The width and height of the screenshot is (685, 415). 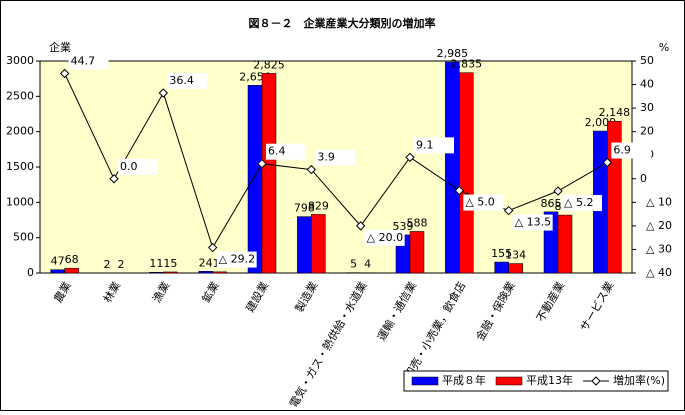 What do you see at coordinates (464, 380) in the screenshot?
I see `legend-label: 平成８年` at bounding box center [464, 380].